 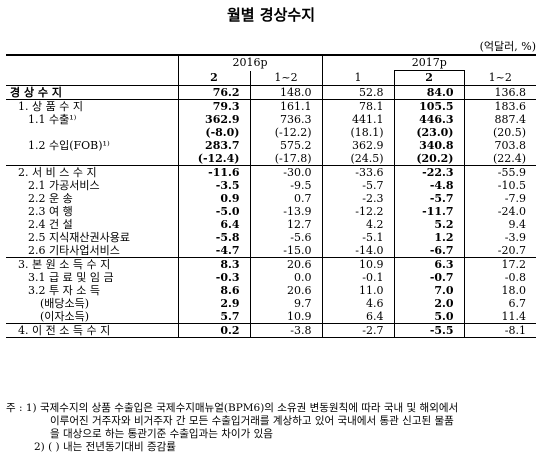 I want to click on row-value: -2.3, so click(x=358, y=198).